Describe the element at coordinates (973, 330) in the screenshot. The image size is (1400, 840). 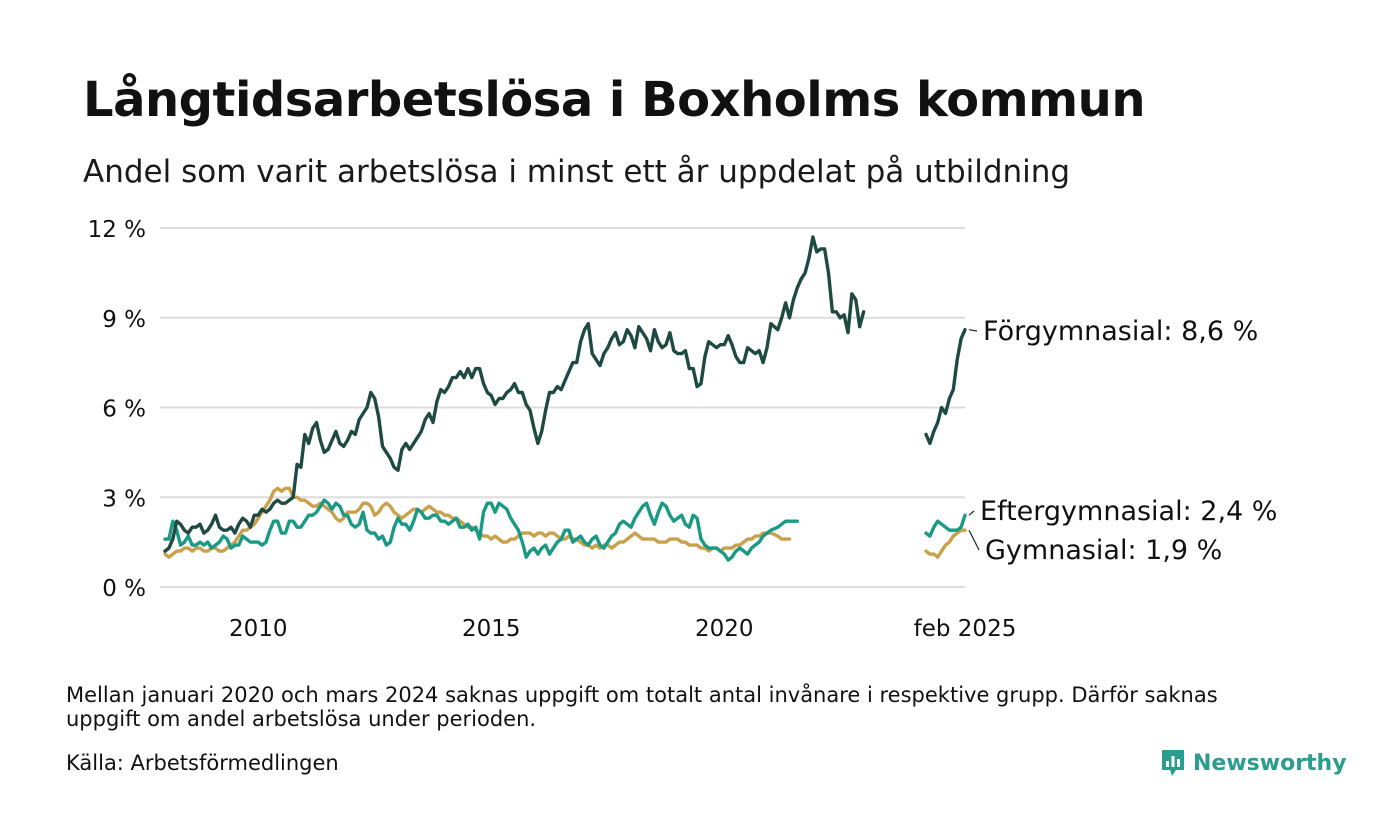
I see `label-leader-förgymnasial` at that location.